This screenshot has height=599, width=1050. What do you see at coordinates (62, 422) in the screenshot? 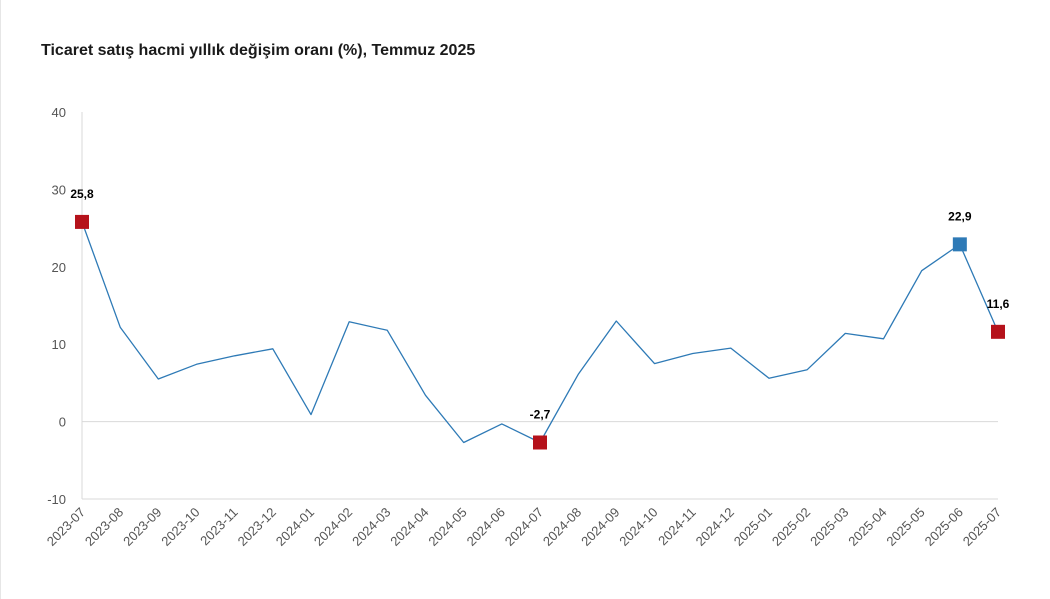
I see `y-tick-label: 0` at bounding box center [62, 422].